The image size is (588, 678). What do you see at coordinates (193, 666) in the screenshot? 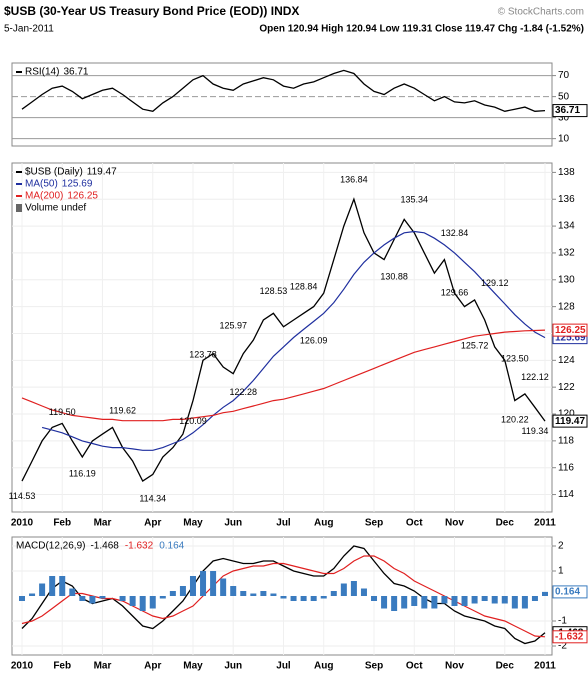
I see `x-tick-label: May` at bounding box center [193, 666].